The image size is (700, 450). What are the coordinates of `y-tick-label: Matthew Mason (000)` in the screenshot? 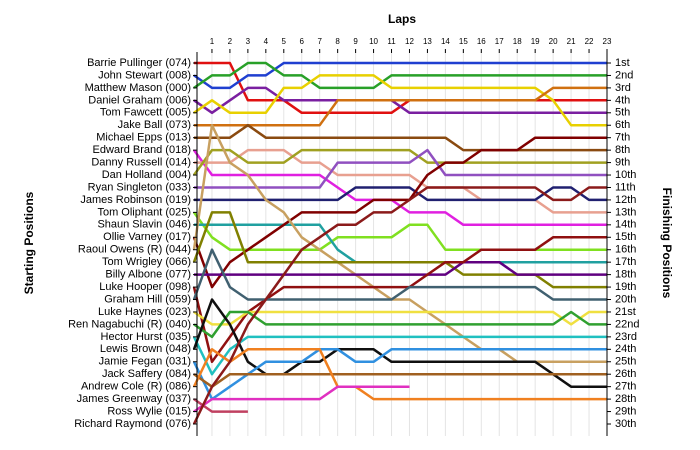 It's located at (138, 88).